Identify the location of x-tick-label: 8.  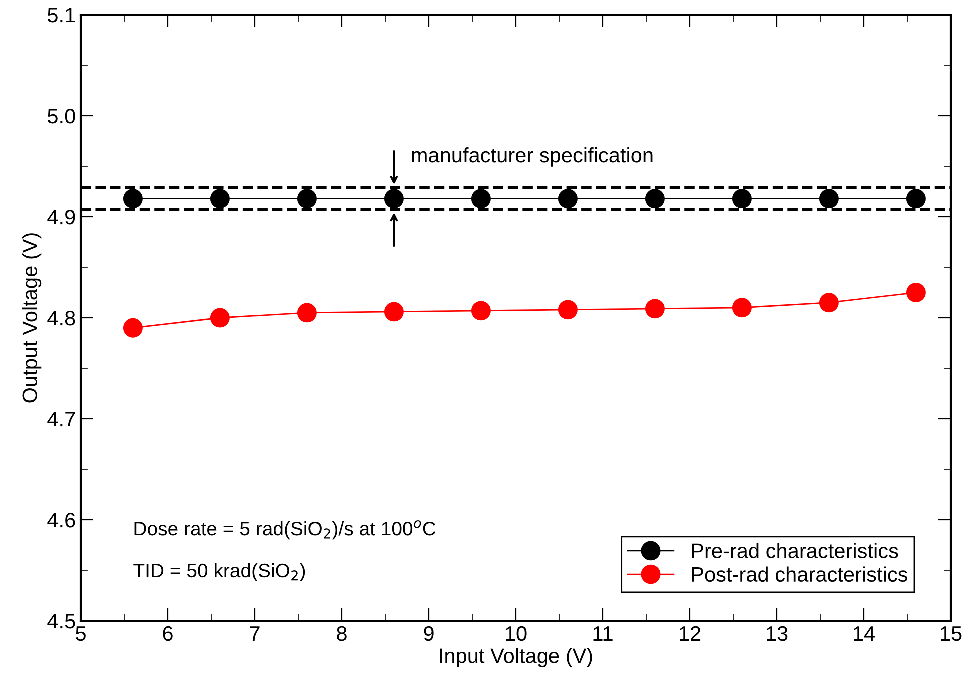
(342, 634).